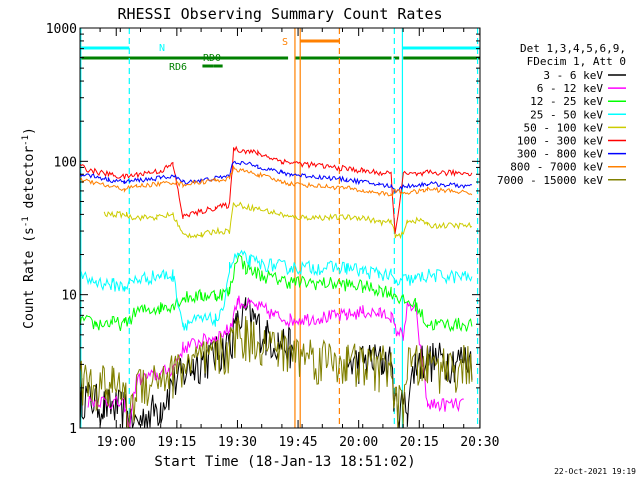  What do you see at coordinates (556, 167) in the screenshot?
I see `legend-label-7: 800 - 7000 keV` at bounding box center [556, 167].